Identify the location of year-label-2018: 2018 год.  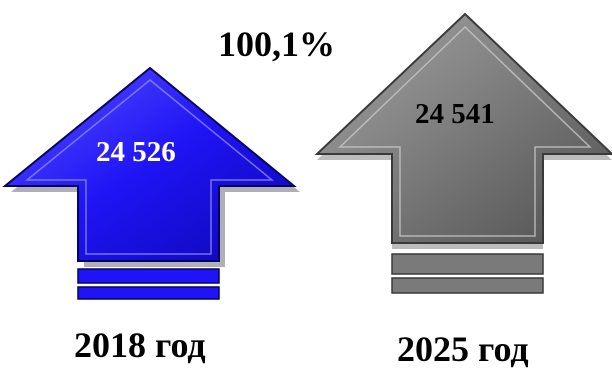
(140, 345).